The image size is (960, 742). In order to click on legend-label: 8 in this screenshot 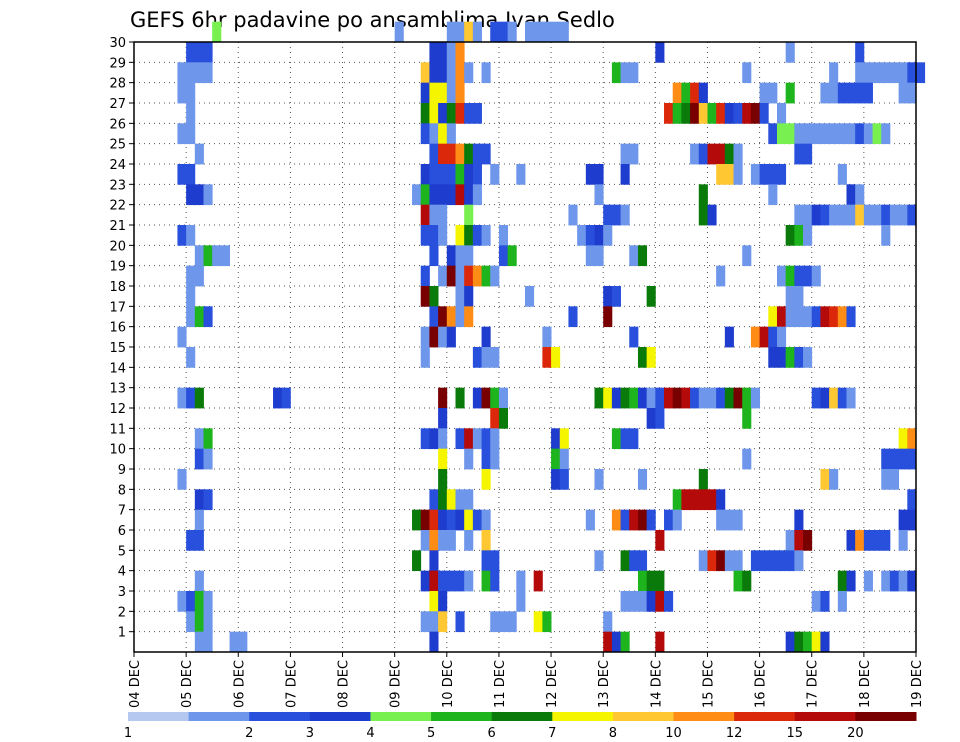, I will do `click(613, 733)`.